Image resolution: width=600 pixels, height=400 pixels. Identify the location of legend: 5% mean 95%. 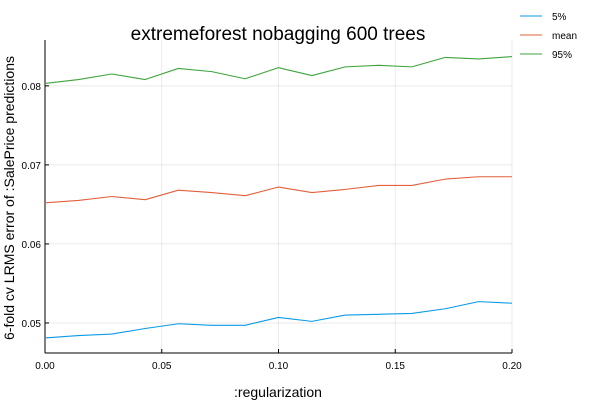
(548, 36).